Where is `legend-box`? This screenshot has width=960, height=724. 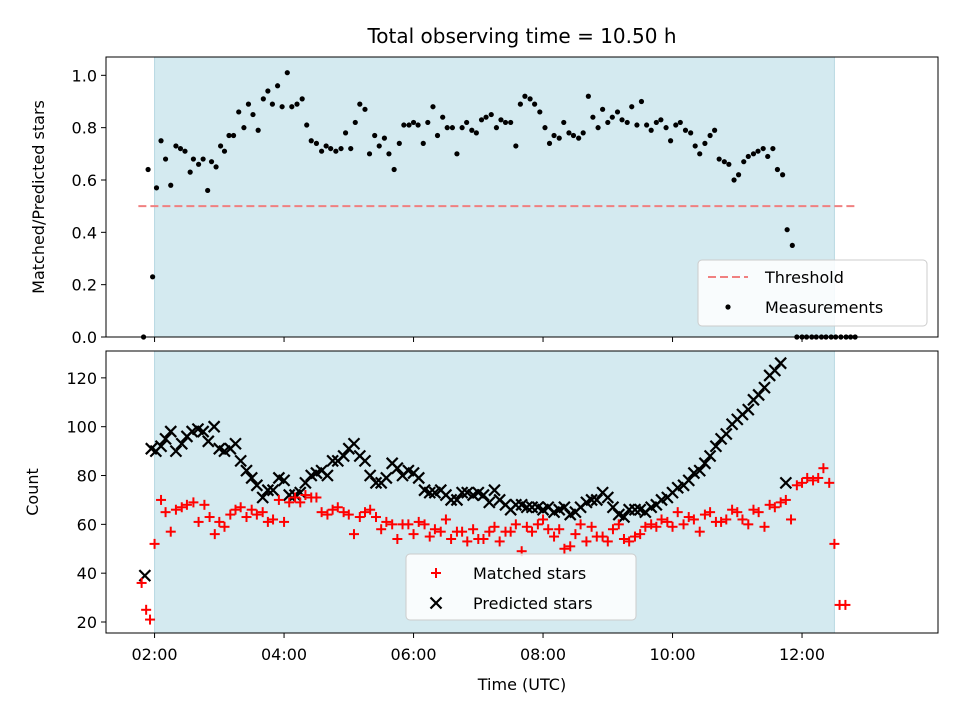 legend-box is located at coordinates (812, 293).